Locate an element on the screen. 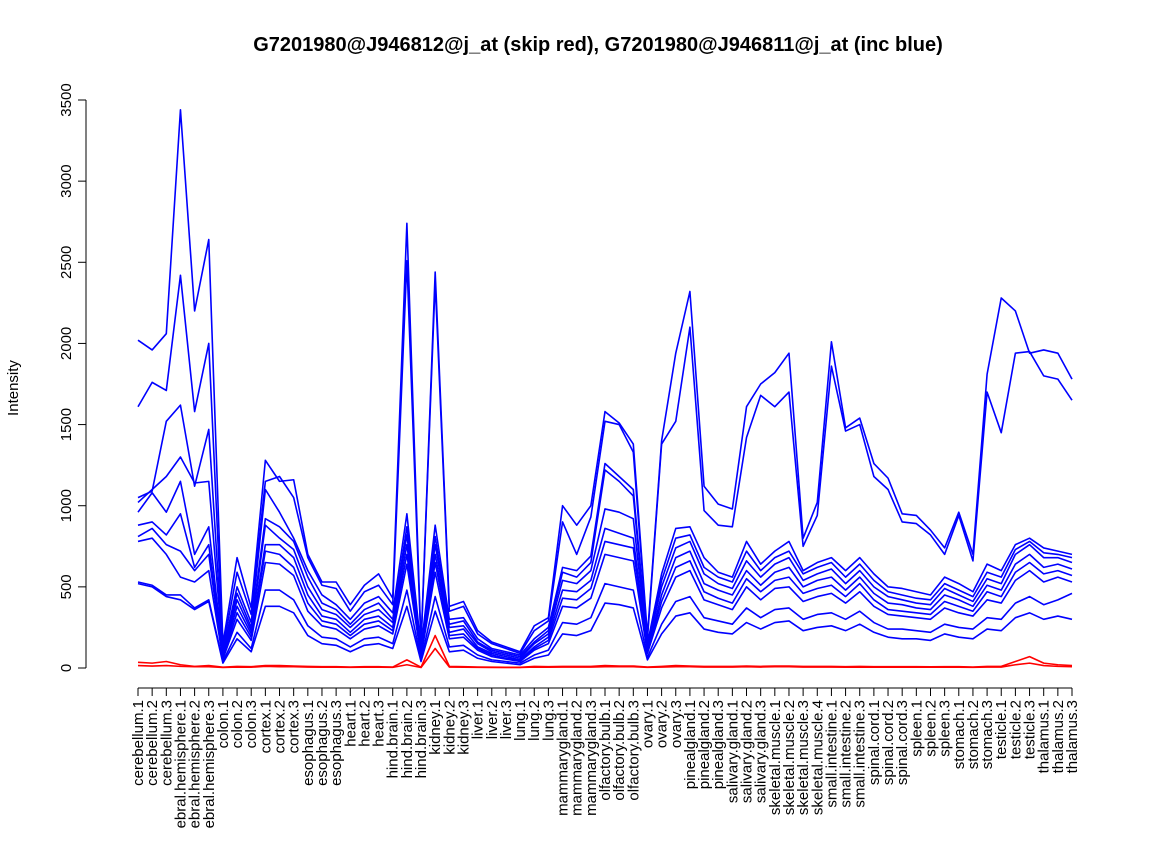 The width and height of the screenshot is (1152, 864). x-tick-label: salivary.gland.3 is located at coordinates (761, 751).